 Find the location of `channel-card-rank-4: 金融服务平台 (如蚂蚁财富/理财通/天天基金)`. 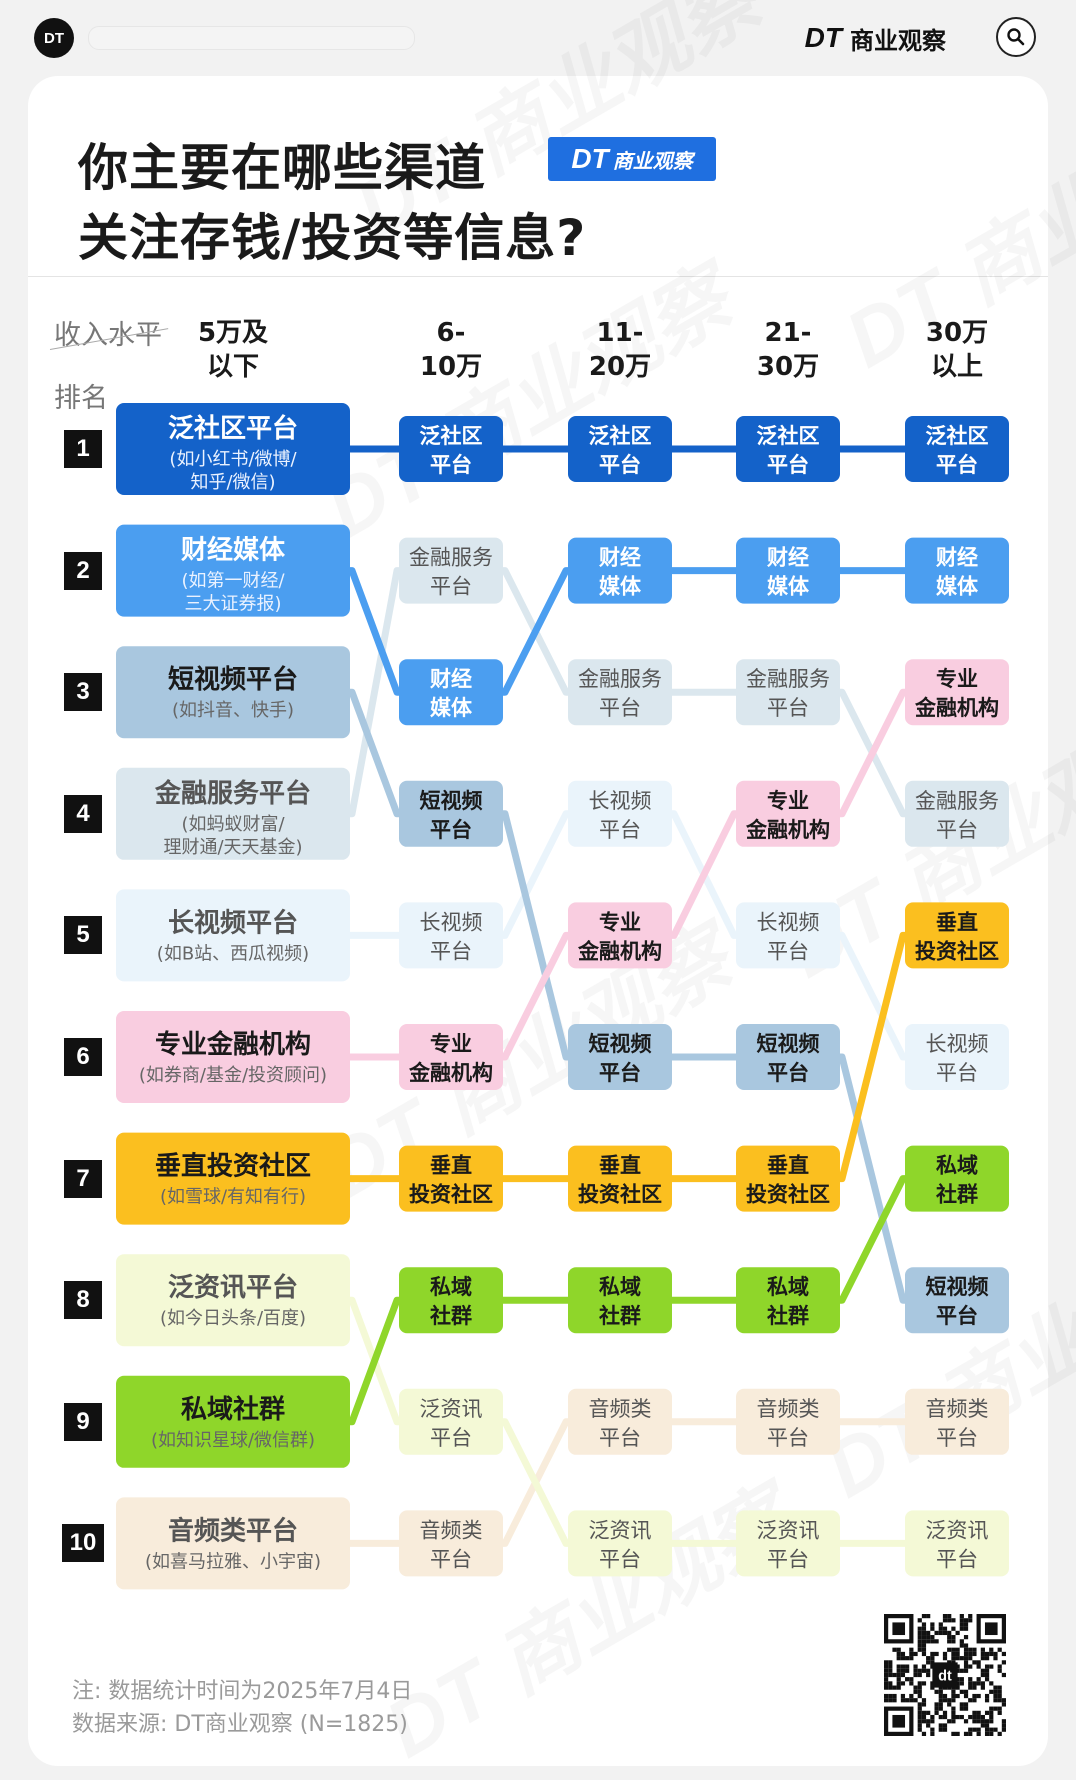

channel-card-rank-4: 金融服务平台 (如蚂蚁财富/理财通/天天基金) is located at coordinates (233, 813).